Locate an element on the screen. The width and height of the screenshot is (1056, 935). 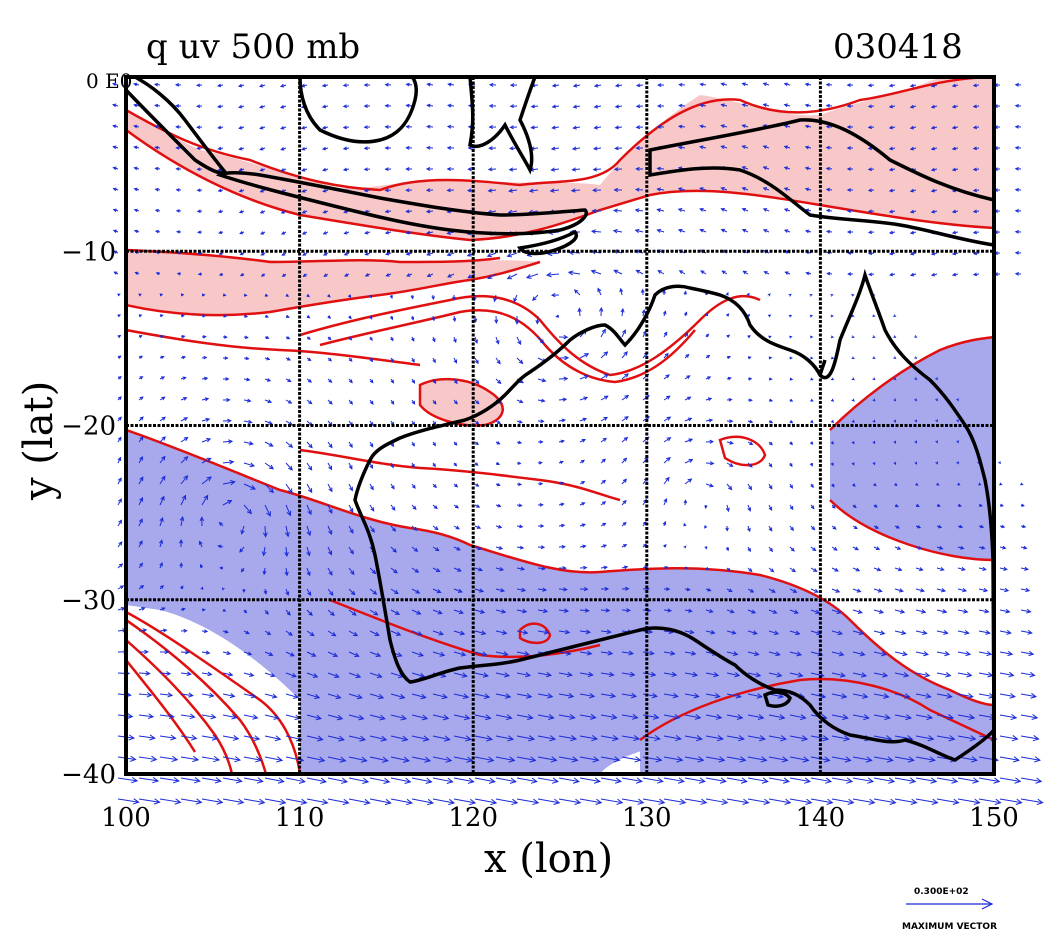
x-axis-title: x (lon) is located at coordinates (548, 859).